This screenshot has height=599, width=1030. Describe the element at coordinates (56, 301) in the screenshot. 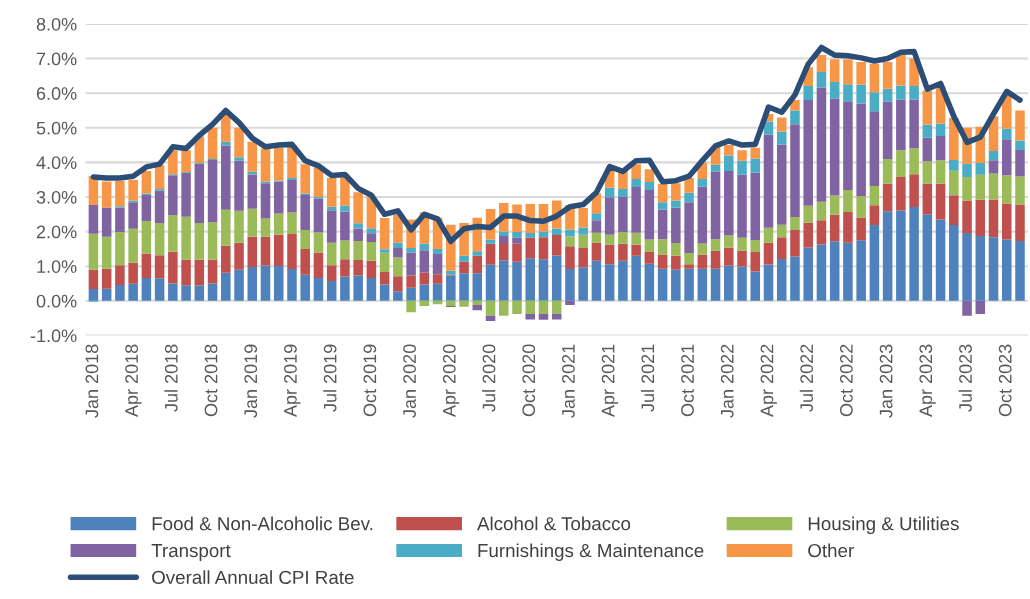

I see `y-tick-label: 0.0%` at that location.